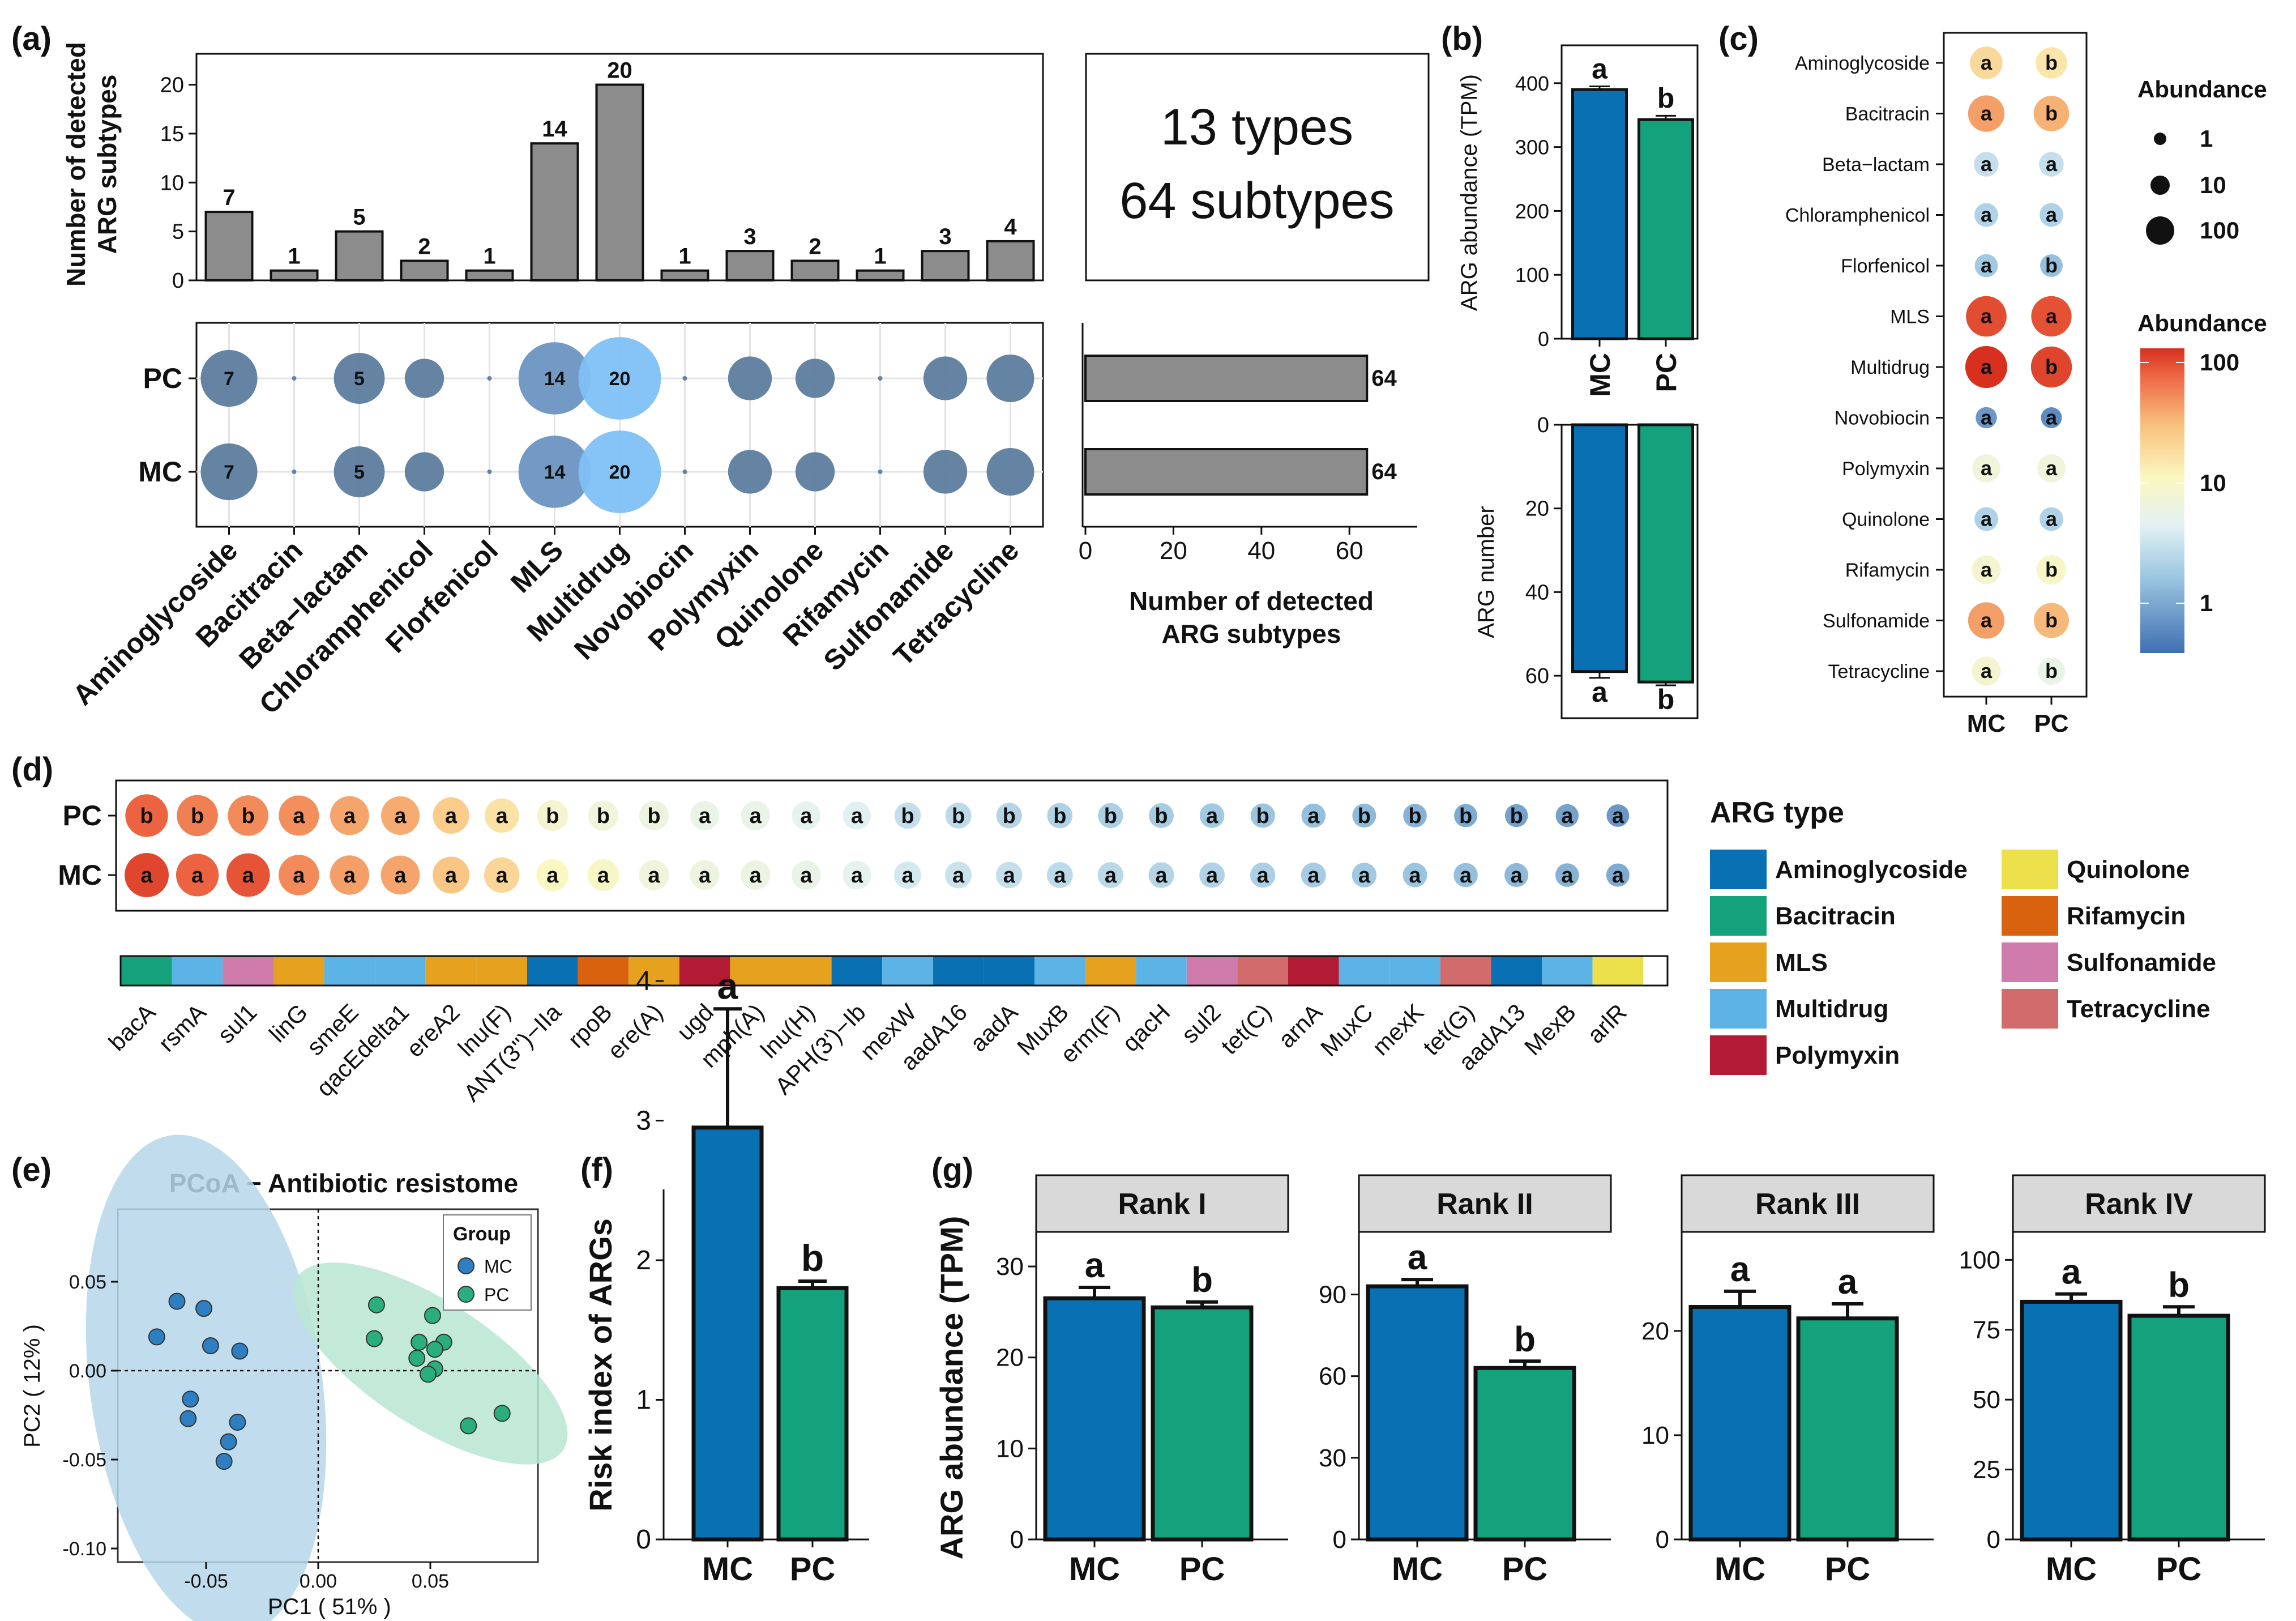  What do you see at coordinates (229, 197) in the screenshot?
I see `bar-label-aminoglycoside: 7` at bounding box center [229, 197].